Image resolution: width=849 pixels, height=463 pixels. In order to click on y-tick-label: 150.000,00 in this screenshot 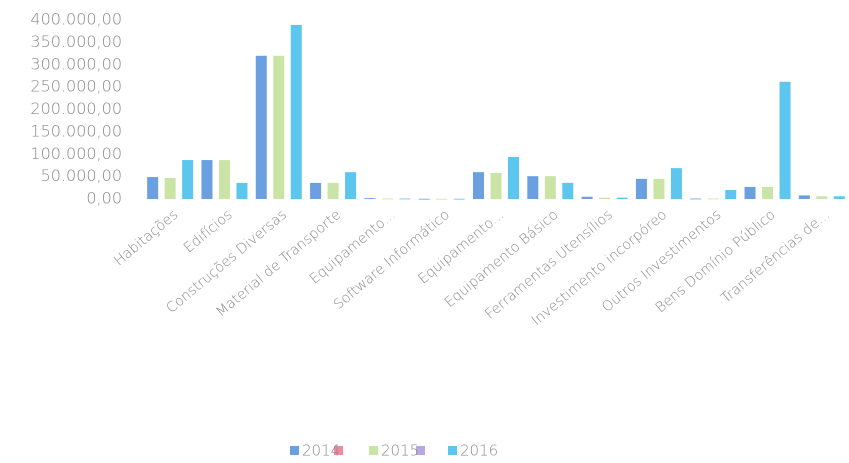, I will do `click(76, 130)`.